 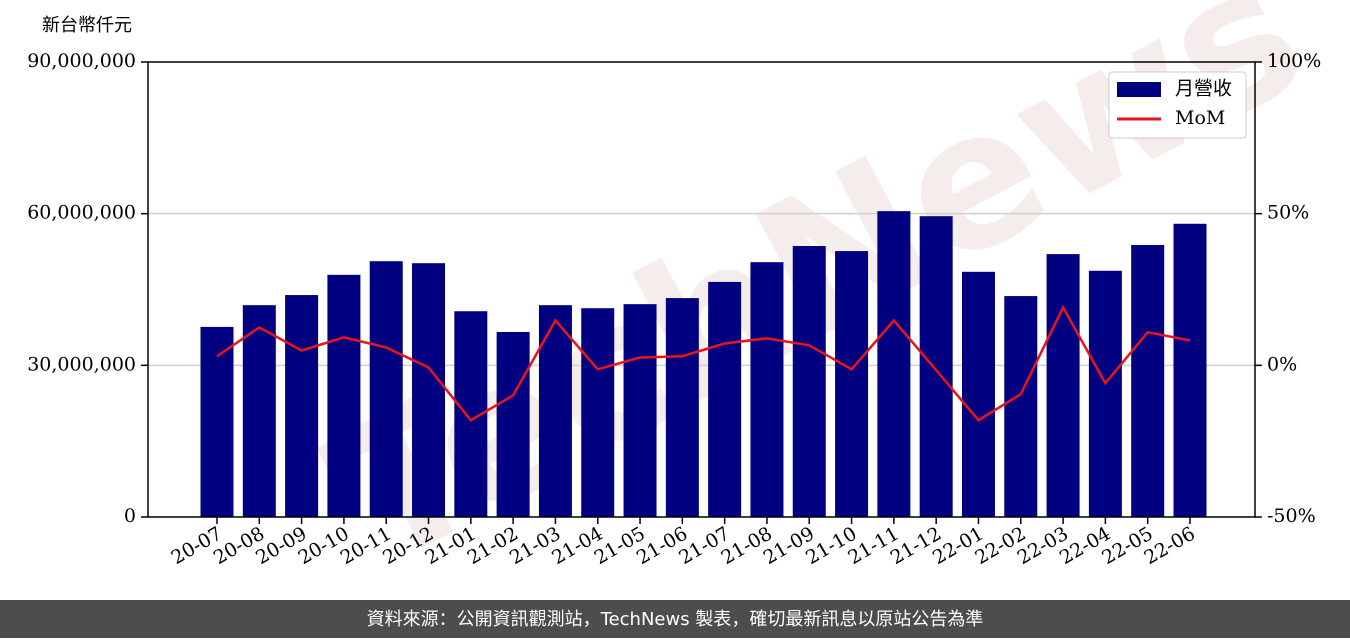 I want to click on footer-band, so click(x=675, y=619).